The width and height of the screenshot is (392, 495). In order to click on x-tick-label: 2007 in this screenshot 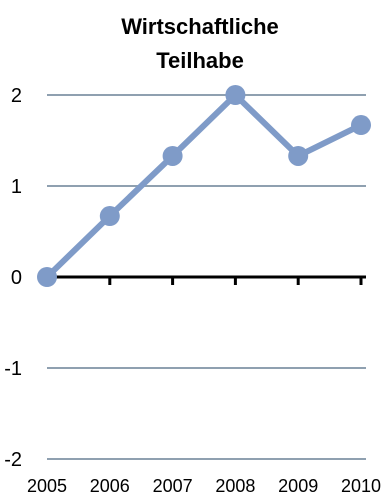, I will do `click(173, 485)`.